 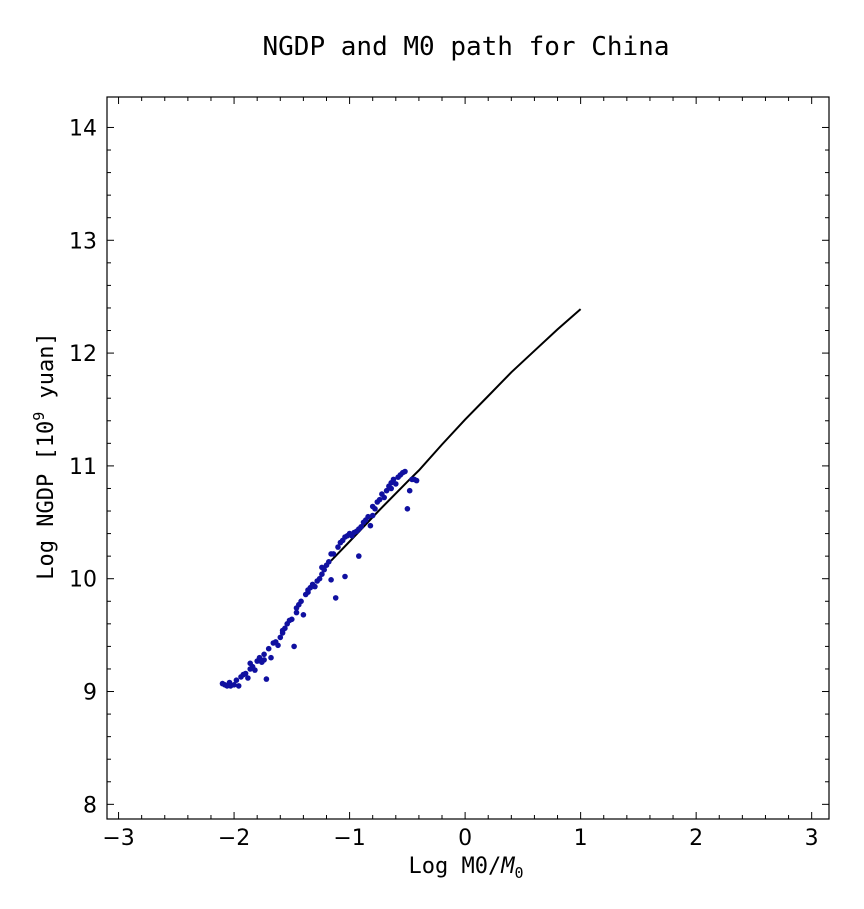 What do you see at coordinates (83, 241) in the screenshot?
I see `y-tick-label: 13` at bounding box center [83, 241].